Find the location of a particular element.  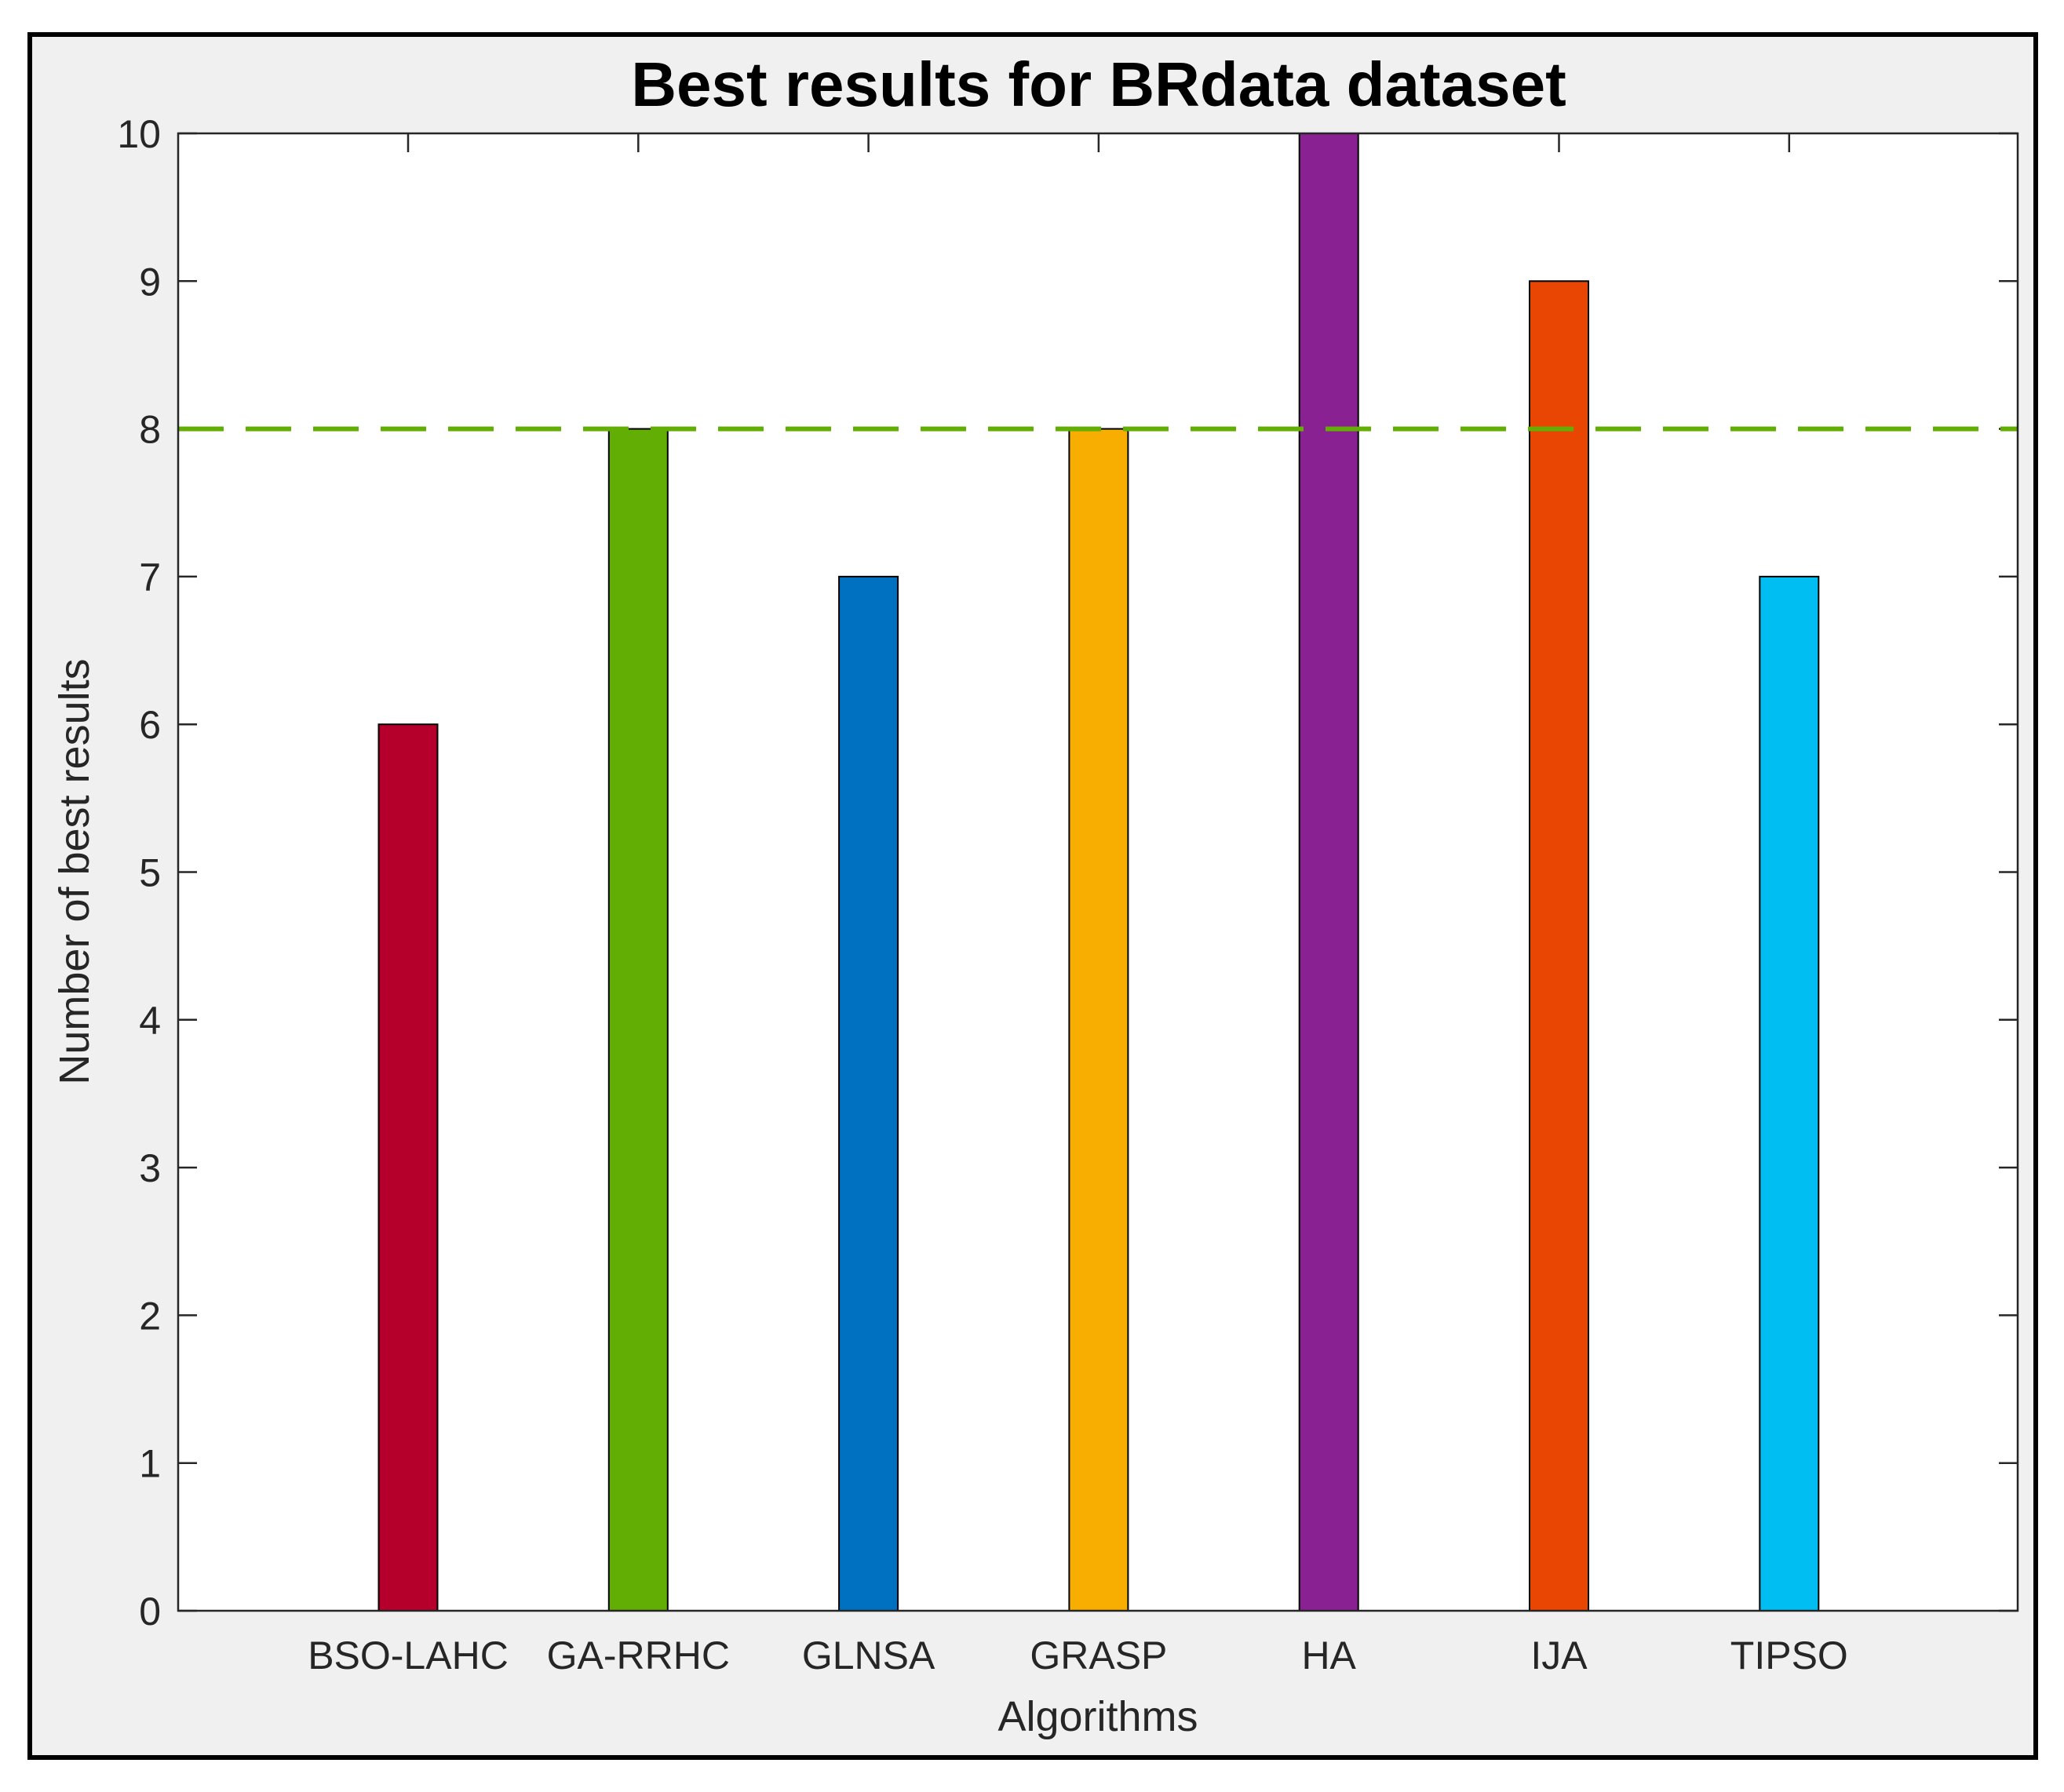

y-tick-label: 6 is located at coordinates (150, 725).